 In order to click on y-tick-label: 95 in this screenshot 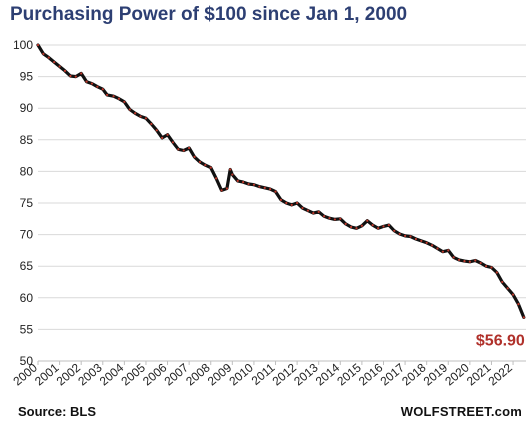, I will do `click(27, 77)`.